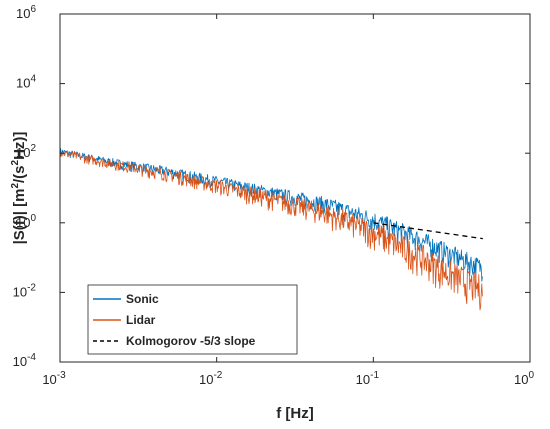  I want to click on x-tick-label: 10⁰, so click(524, 378).